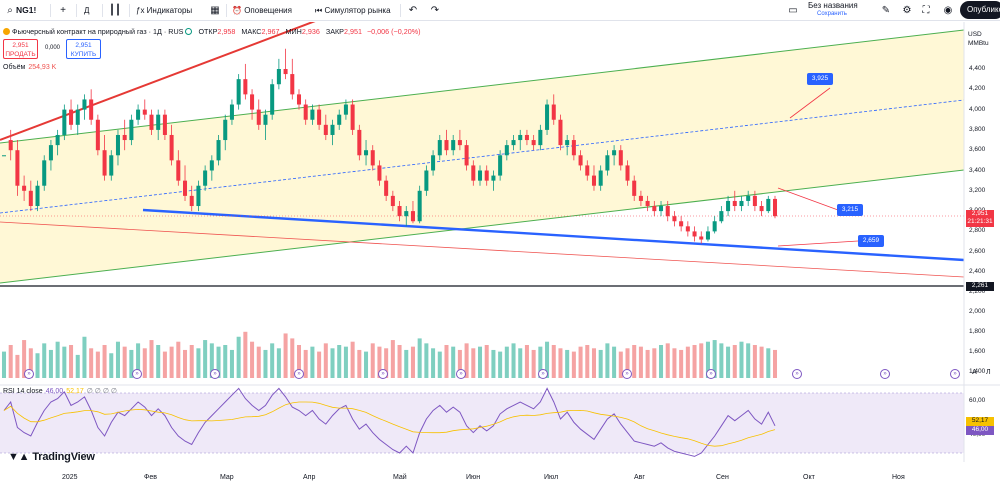 The height and width of the screenshot is (484, 1000). I want to click on indicators-button: ƒx Индикаторы, so click(164, 10).